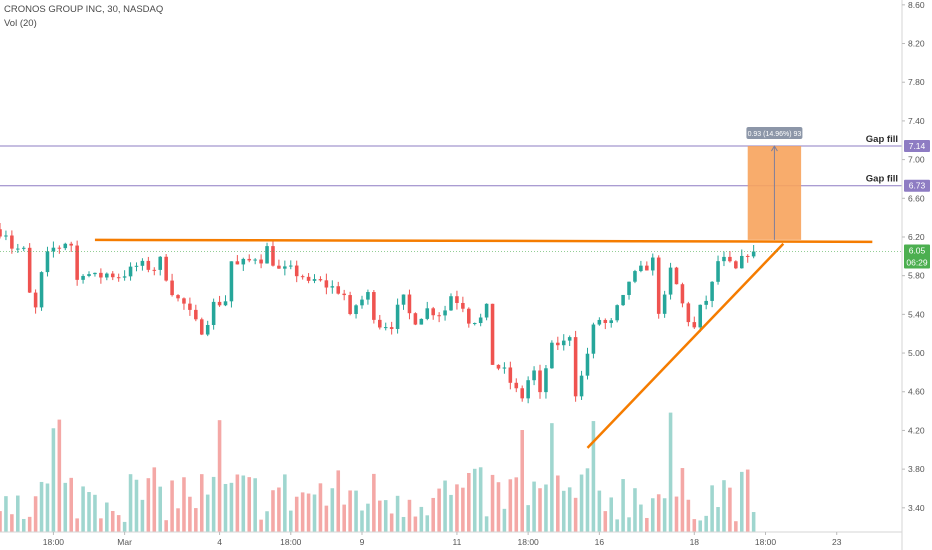 The width and height of the screenshot is (932, 550). Describe the element at coordinates (685, 345) in the screenshot. I see `support-trendline` at that location.